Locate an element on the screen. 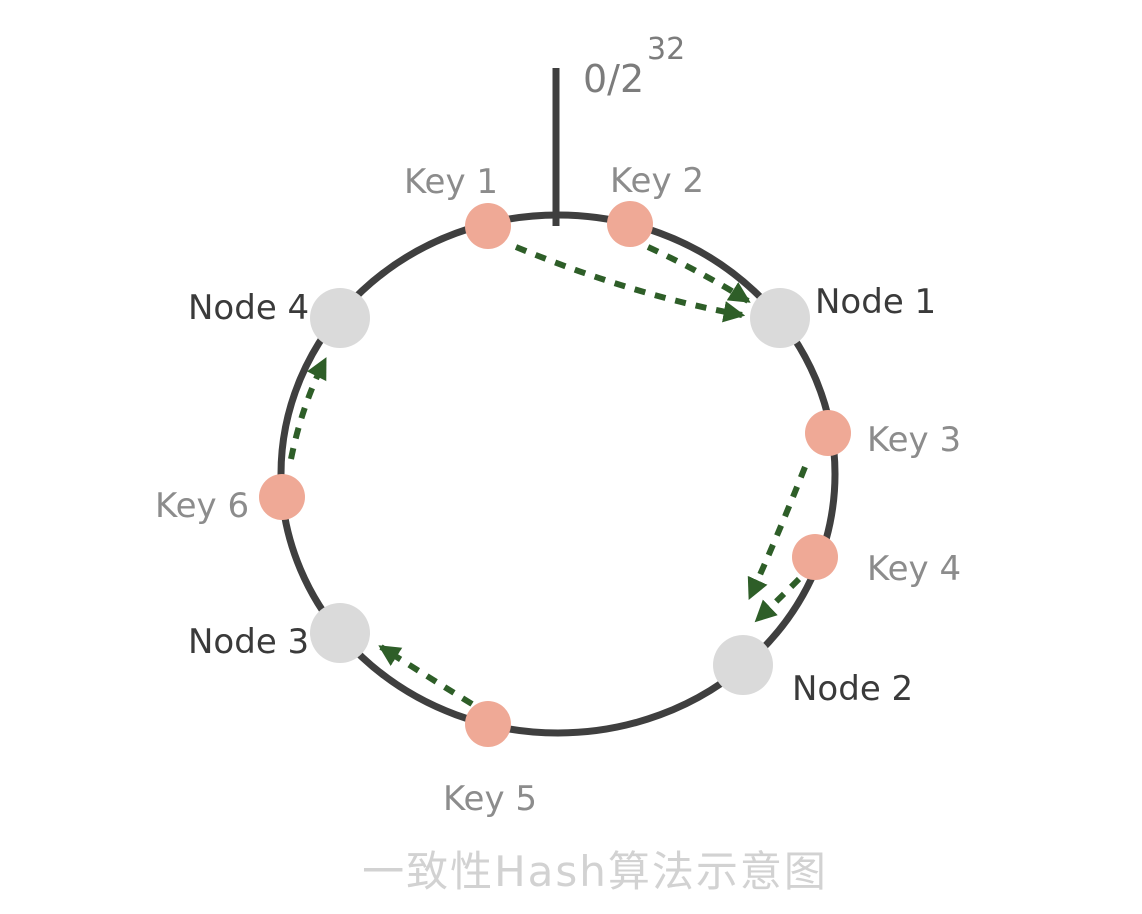  node-2-marker is located at coordinates (743, 665).